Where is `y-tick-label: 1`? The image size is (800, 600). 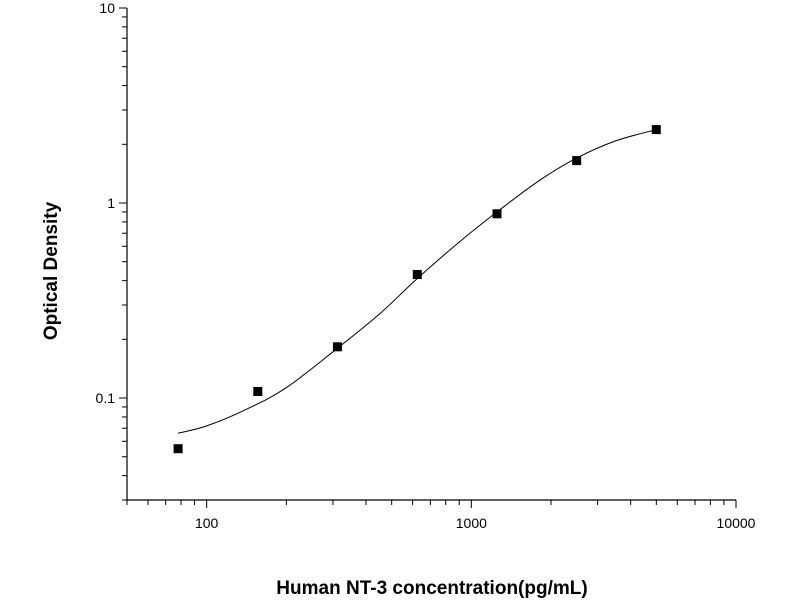
y-tick-label: 1 is located at coordinates (111, 203).